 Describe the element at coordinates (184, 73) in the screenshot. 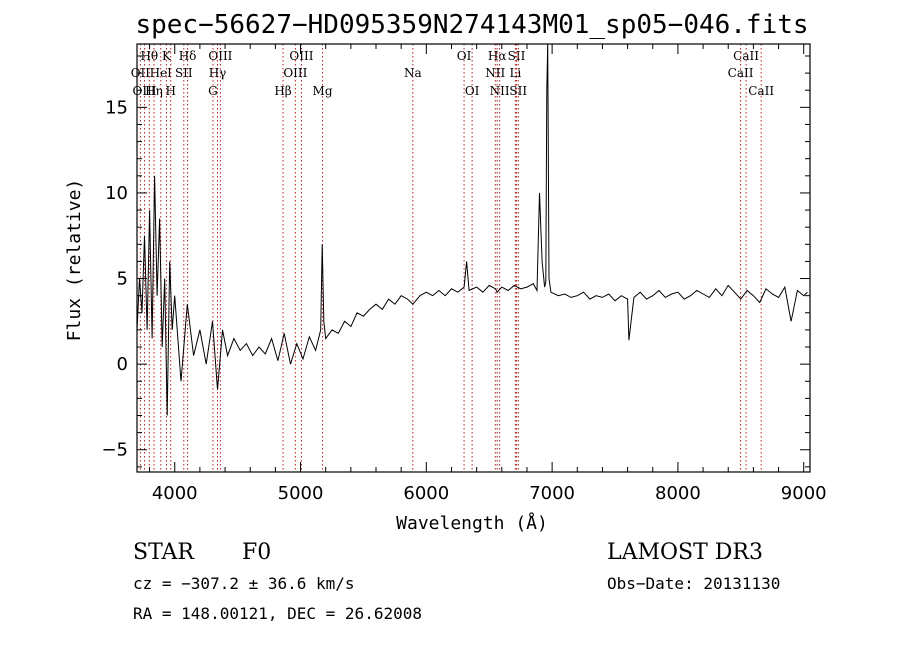

I see `line-label-11: SII` at that location.